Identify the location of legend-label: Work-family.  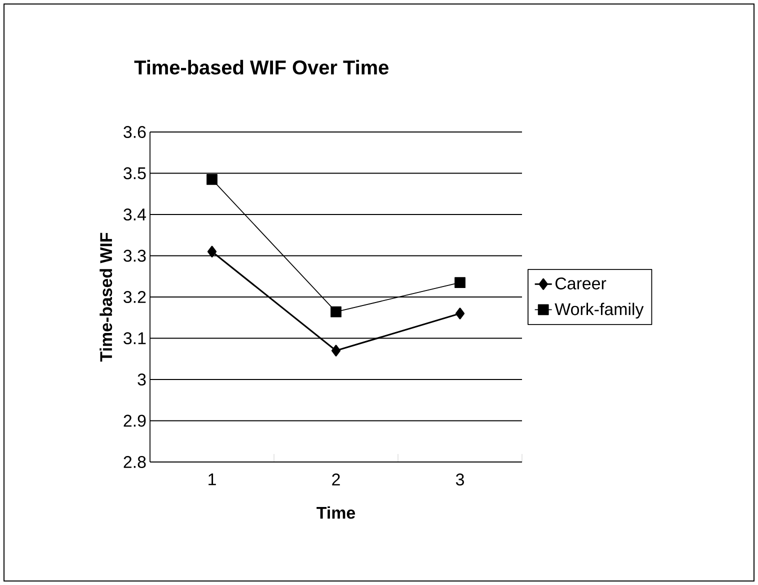
(599, 310).